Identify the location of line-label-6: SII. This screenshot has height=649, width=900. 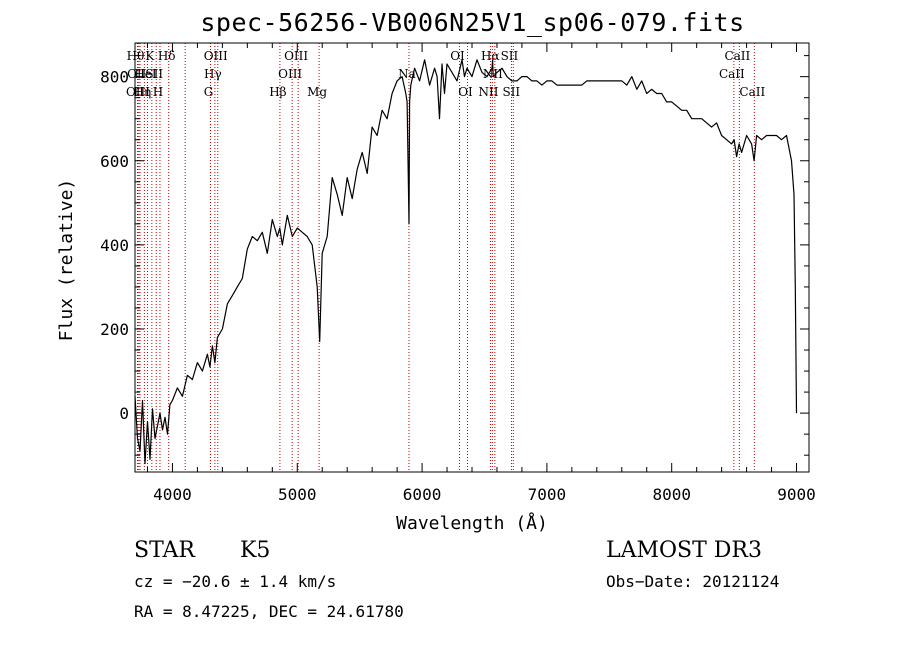
(154, 74).